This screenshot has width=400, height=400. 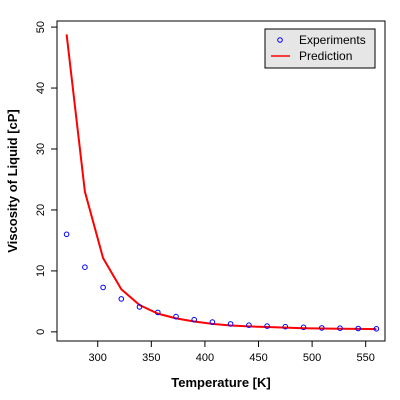 I want to click on x-axis: 300 350 400 450 500 550, so click(x=232, y=352).